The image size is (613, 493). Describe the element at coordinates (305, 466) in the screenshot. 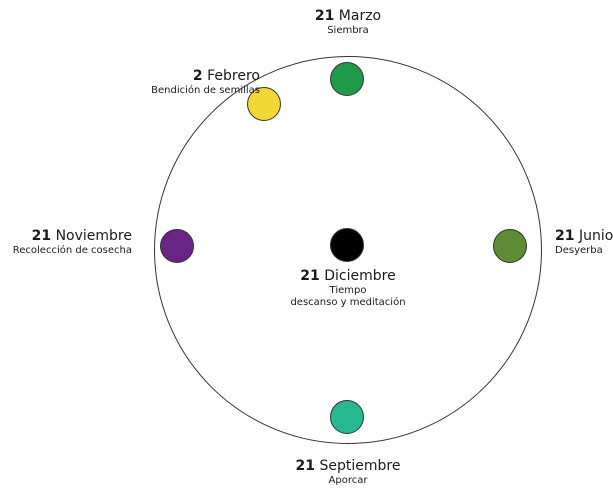

I see `septiembre-day: 21` at that location.